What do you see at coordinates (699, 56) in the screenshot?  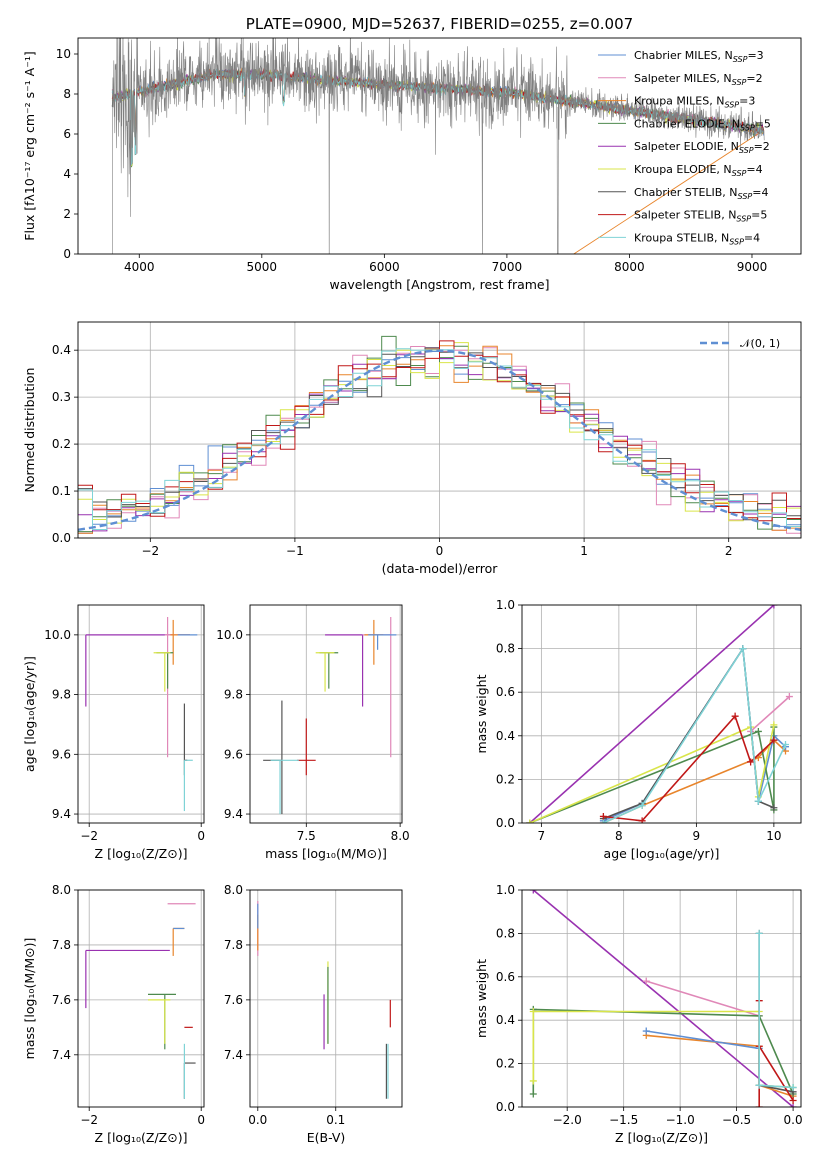 I see `legend-label: Chabrier MILES, NSSP=3` at bounding box center [699, 56].